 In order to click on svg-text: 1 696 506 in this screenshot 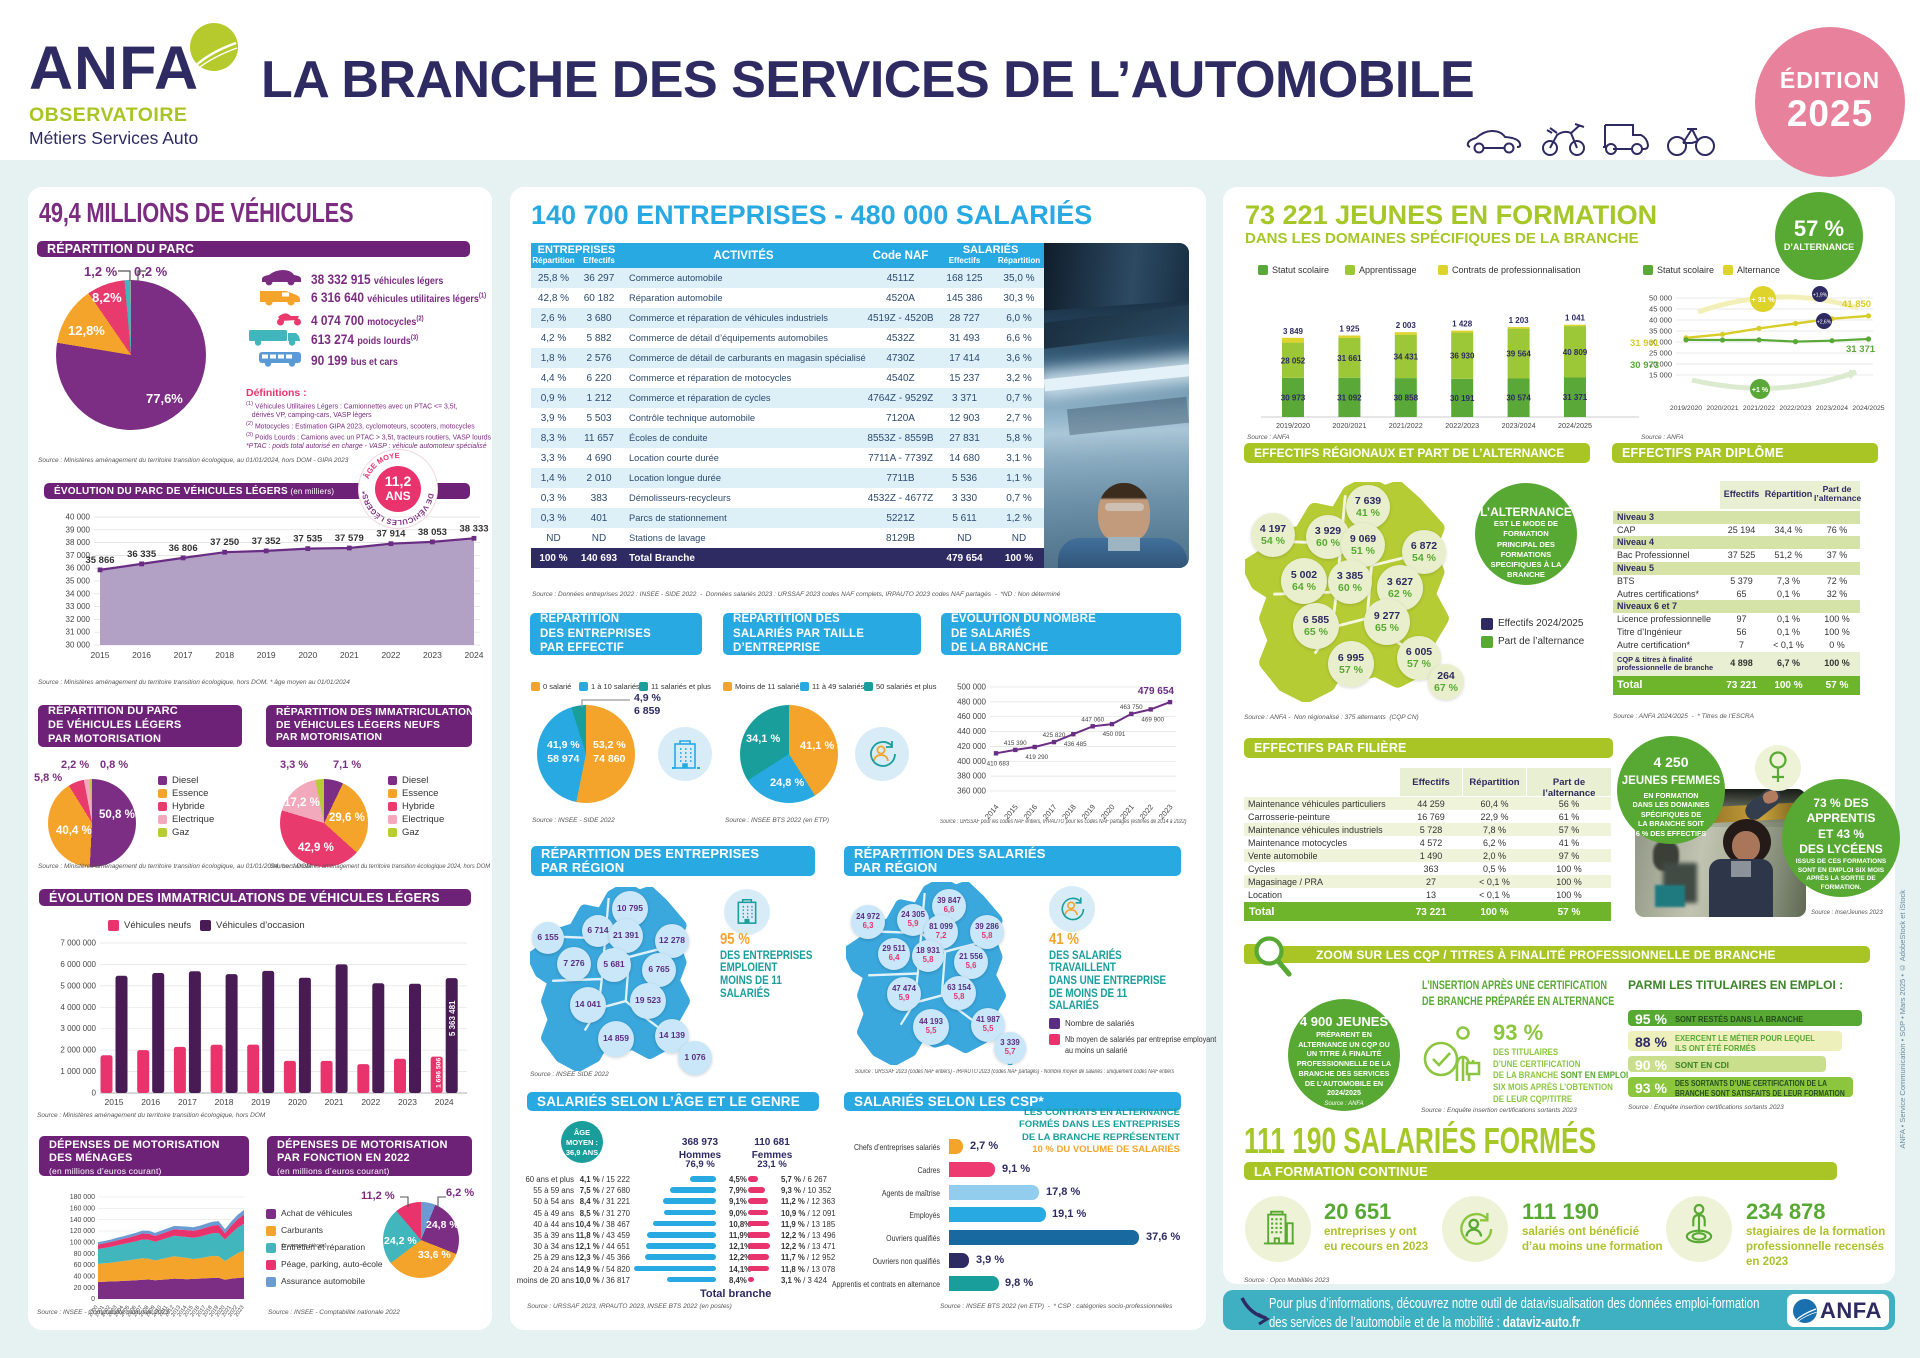, I will do `click(439, 1073)`.